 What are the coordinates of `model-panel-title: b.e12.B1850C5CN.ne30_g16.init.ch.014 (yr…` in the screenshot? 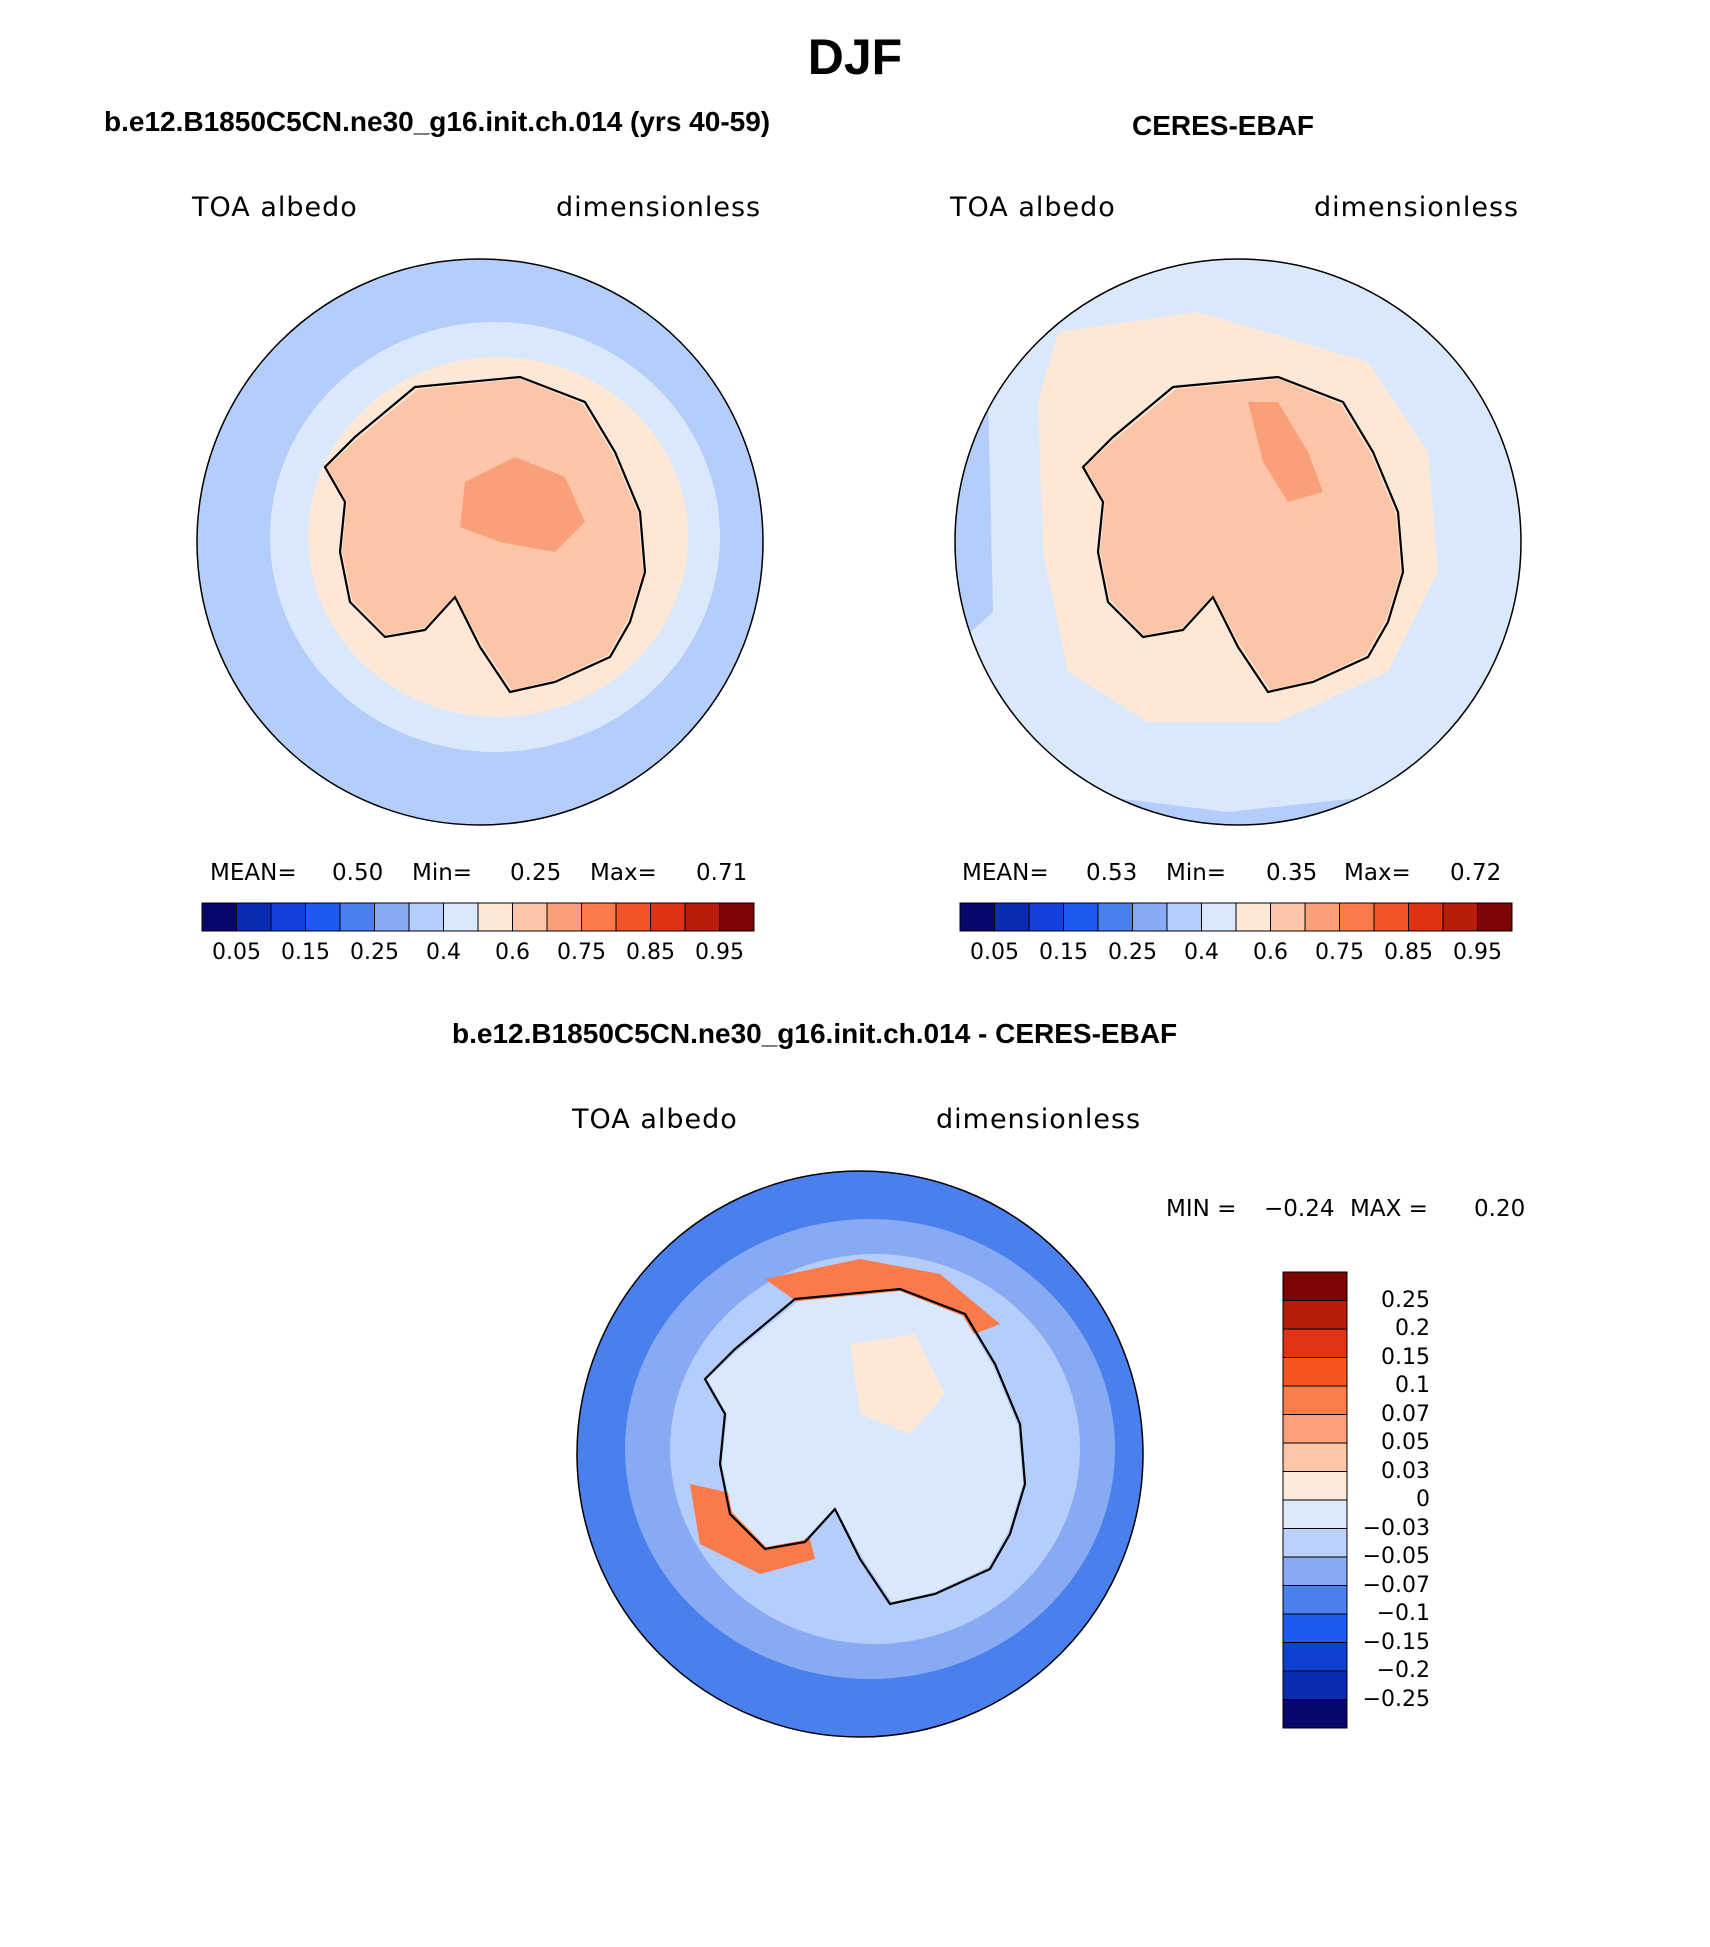 It's located at (437, 121).